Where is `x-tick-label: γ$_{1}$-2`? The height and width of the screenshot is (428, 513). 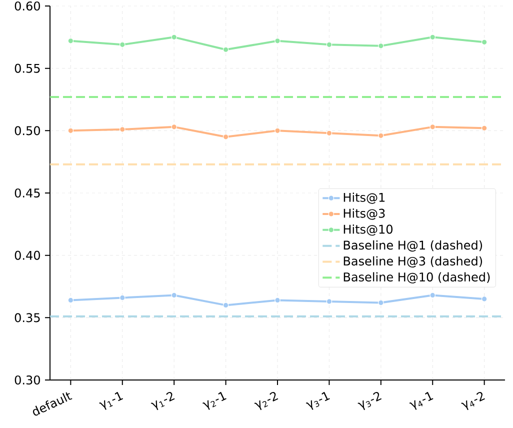
x-tick-label: γ$_{1}$-2 is located at coordinates (162, 401).